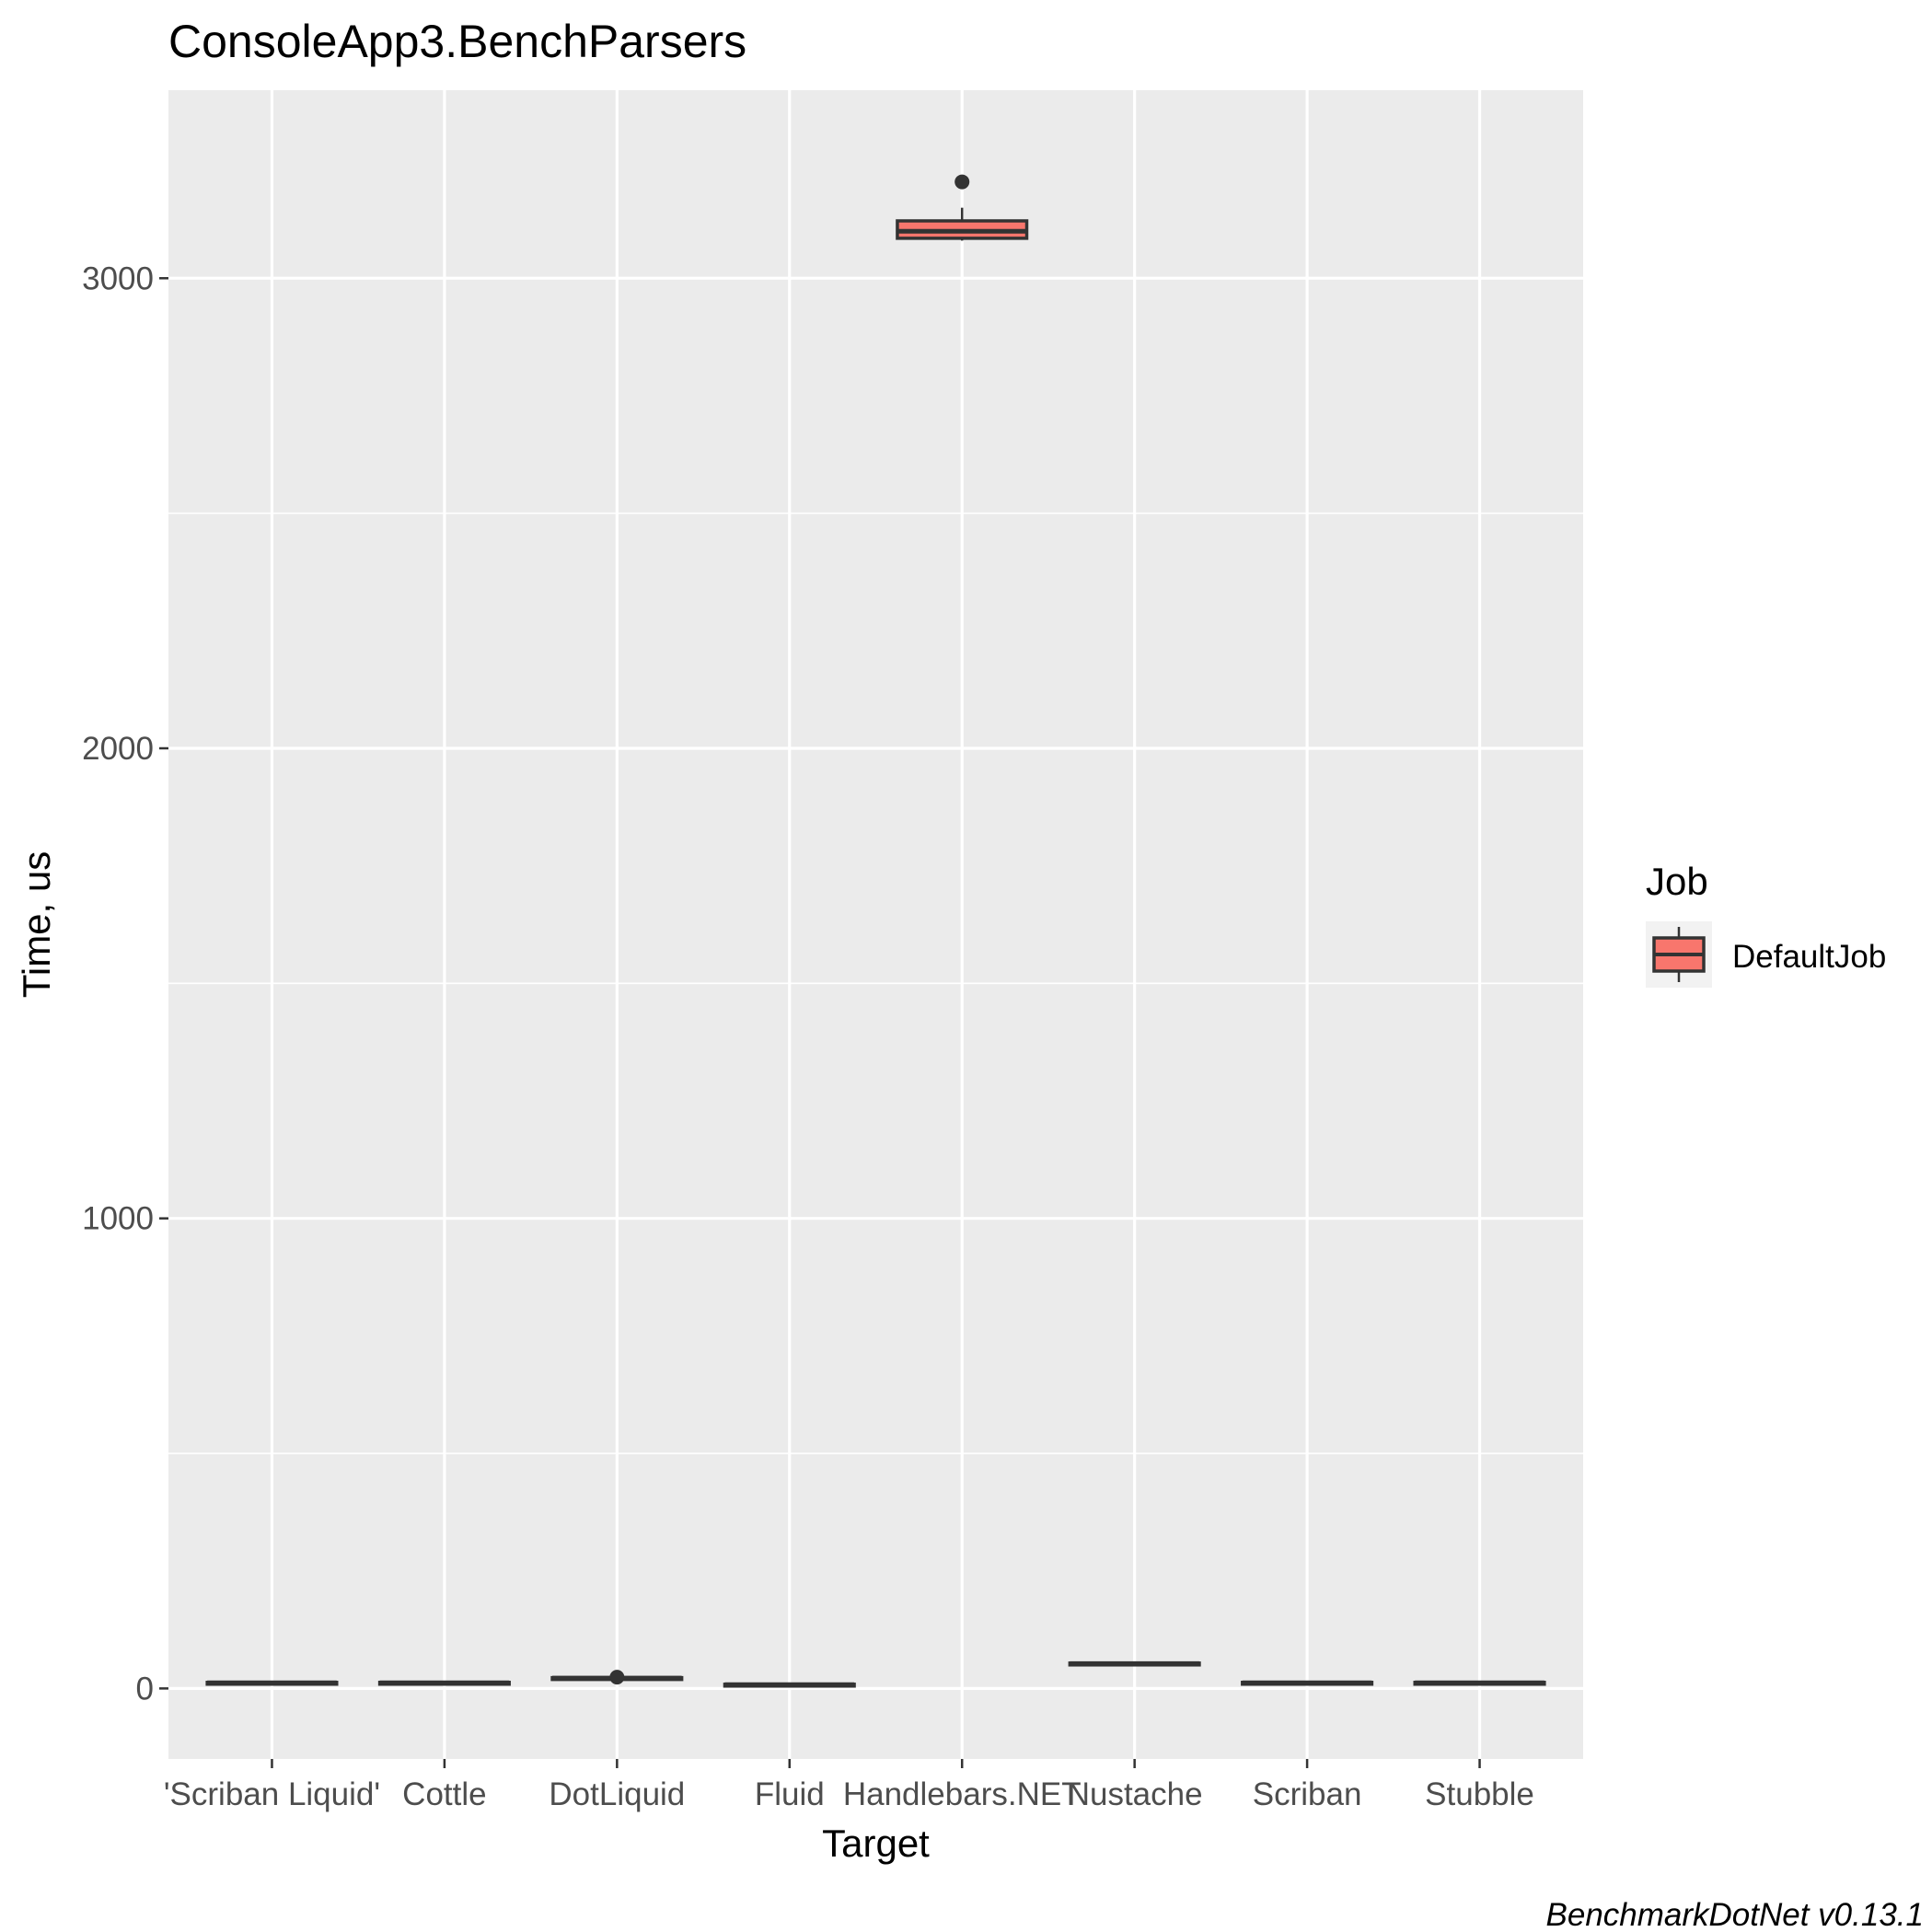 The height and width of the screenshot is (1932, 1932). Describe the element at coordinates (963, 1794) in the screenshot. I see `x-tick-label-handlebars-net: Handlebars.NET` at that location.